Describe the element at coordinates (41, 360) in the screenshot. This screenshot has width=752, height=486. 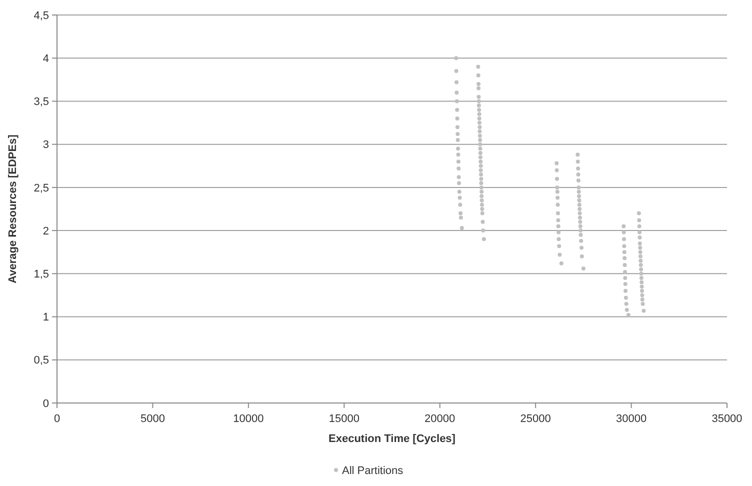
I see `y-tick-label: 0,5` at that location.